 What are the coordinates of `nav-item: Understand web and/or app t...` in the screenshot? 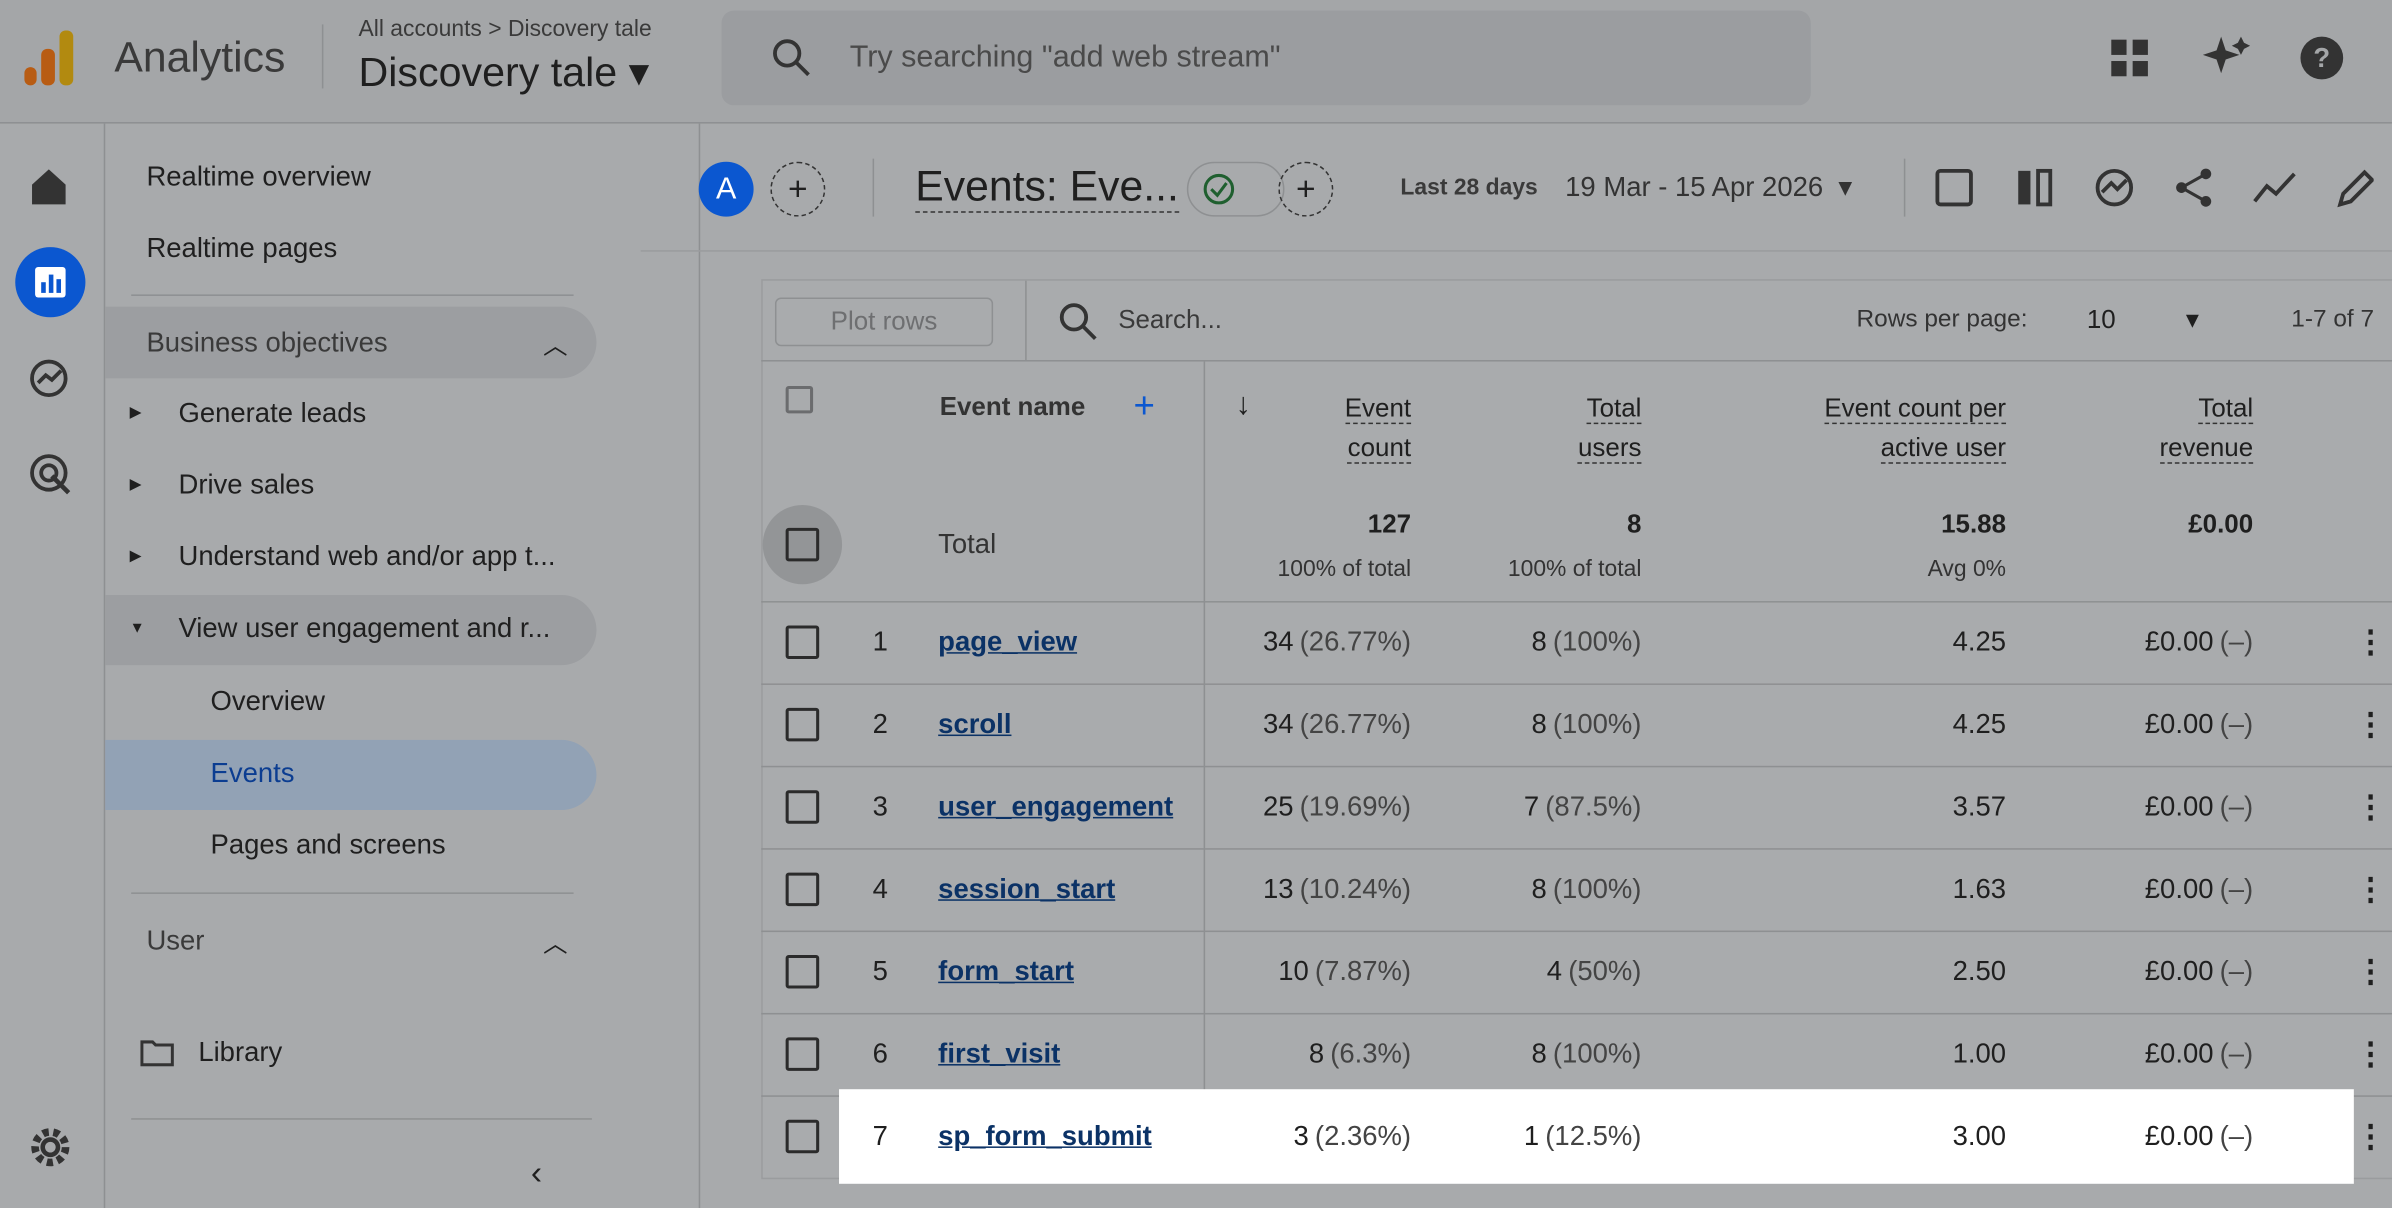 It's located at (367, 556).